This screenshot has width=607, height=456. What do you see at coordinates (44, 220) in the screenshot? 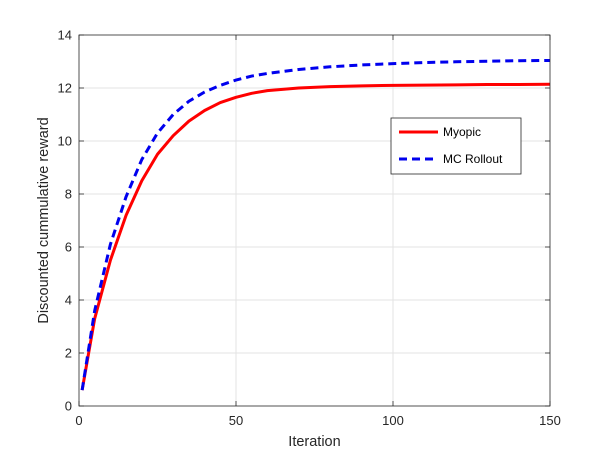
I see `y-axis-label: Discounted cummulative reward` at bounding box center [44, 220].